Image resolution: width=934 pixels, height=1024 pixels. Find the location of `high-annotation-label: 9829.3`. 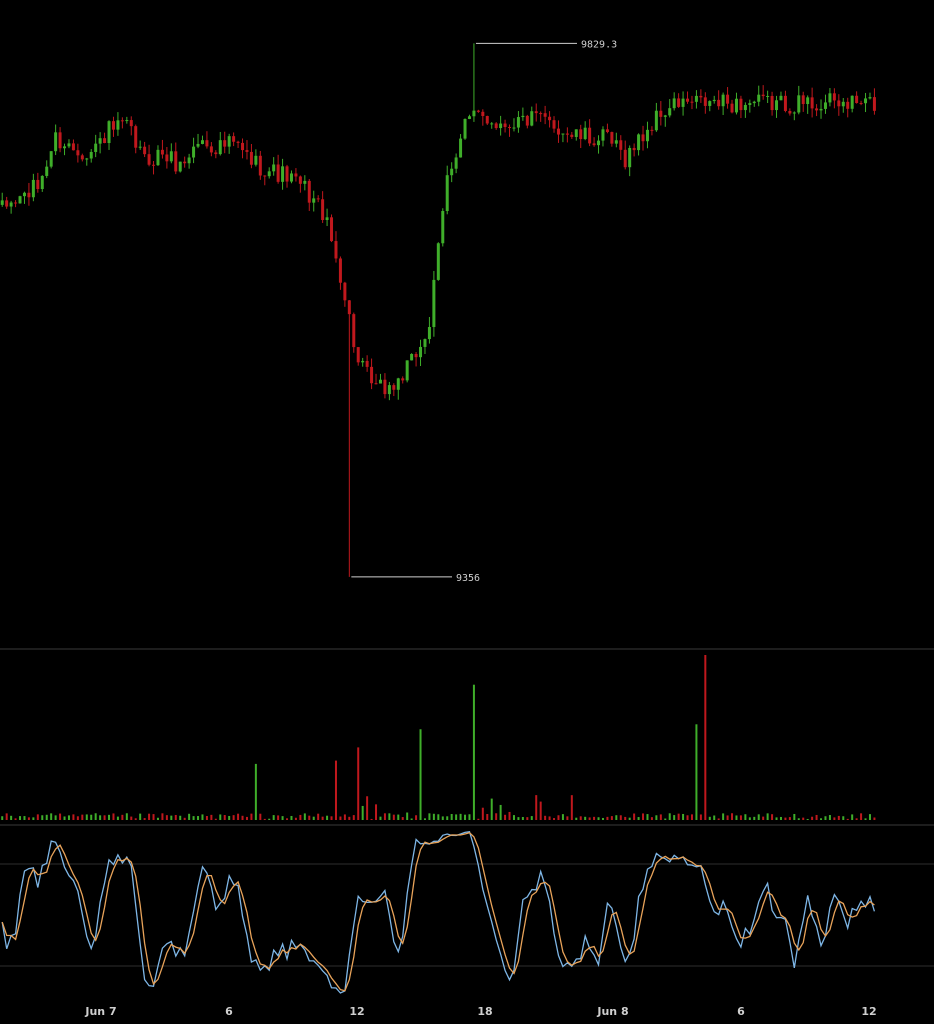

high-annotation-label: 9829.3 is located at coordinates (599, 44).